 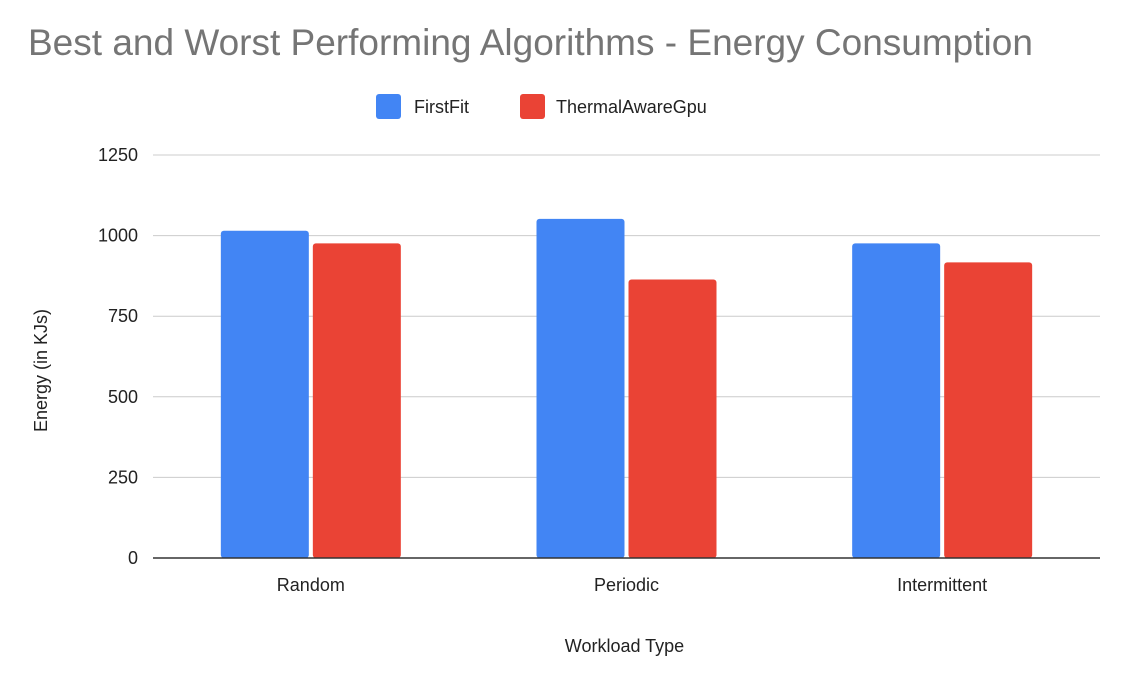 What do you see at coordinates (580, 388) in the screenshot?
I see `bar-FirstFit-Periodic` at bounding box center [580, 388].